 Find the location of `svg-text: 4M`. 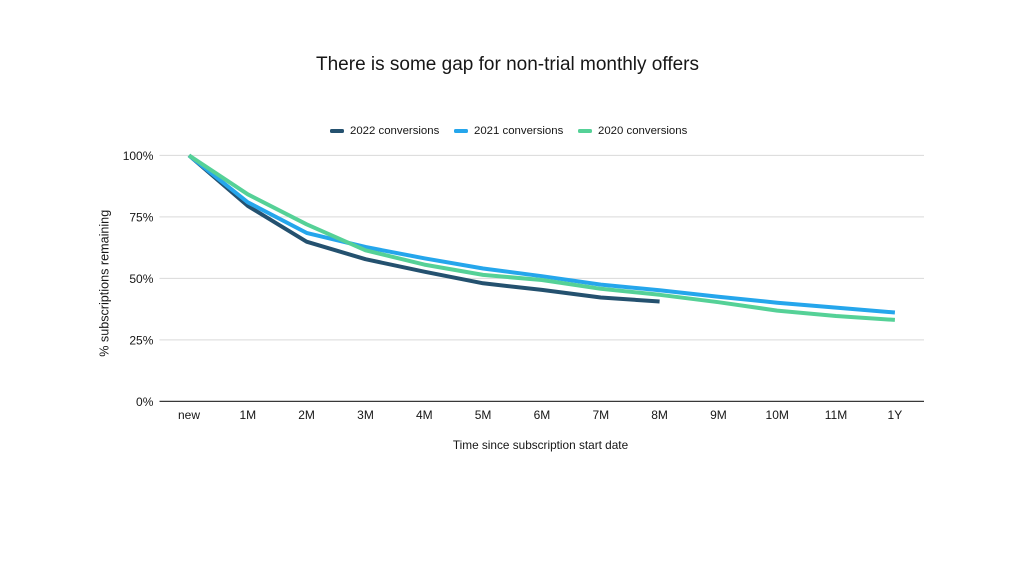

svg-text: 4M is located at coordinates (424, 415).